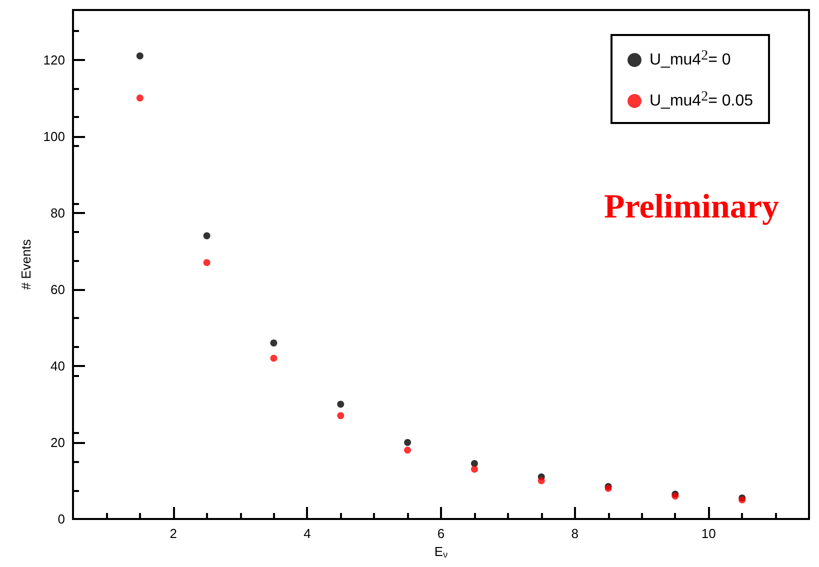  Describe the element at coordinates (574, 533) in the screenshot. I see `x-tick-label: 8` at that location.